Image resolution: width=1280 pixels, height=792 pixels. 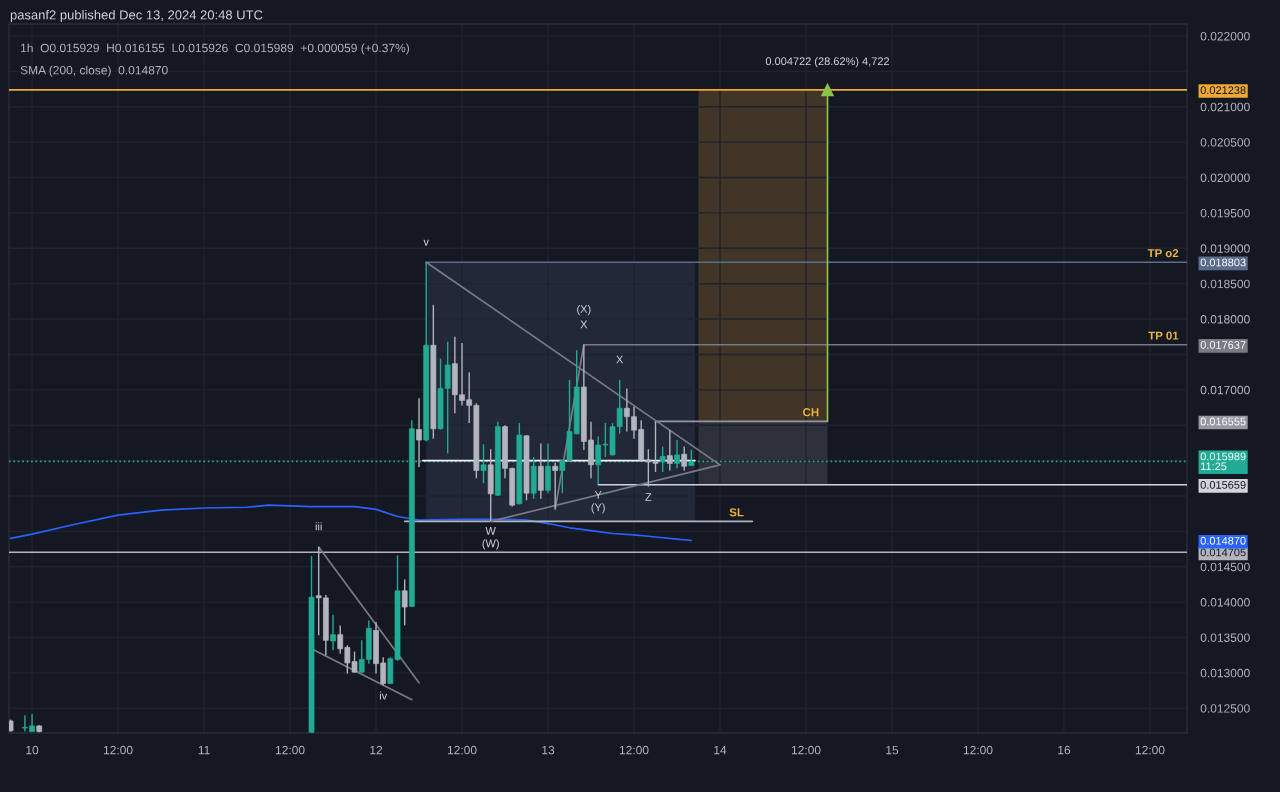 I want to click on y-tick-label: 0.019500, so click(x=1225, y=213).